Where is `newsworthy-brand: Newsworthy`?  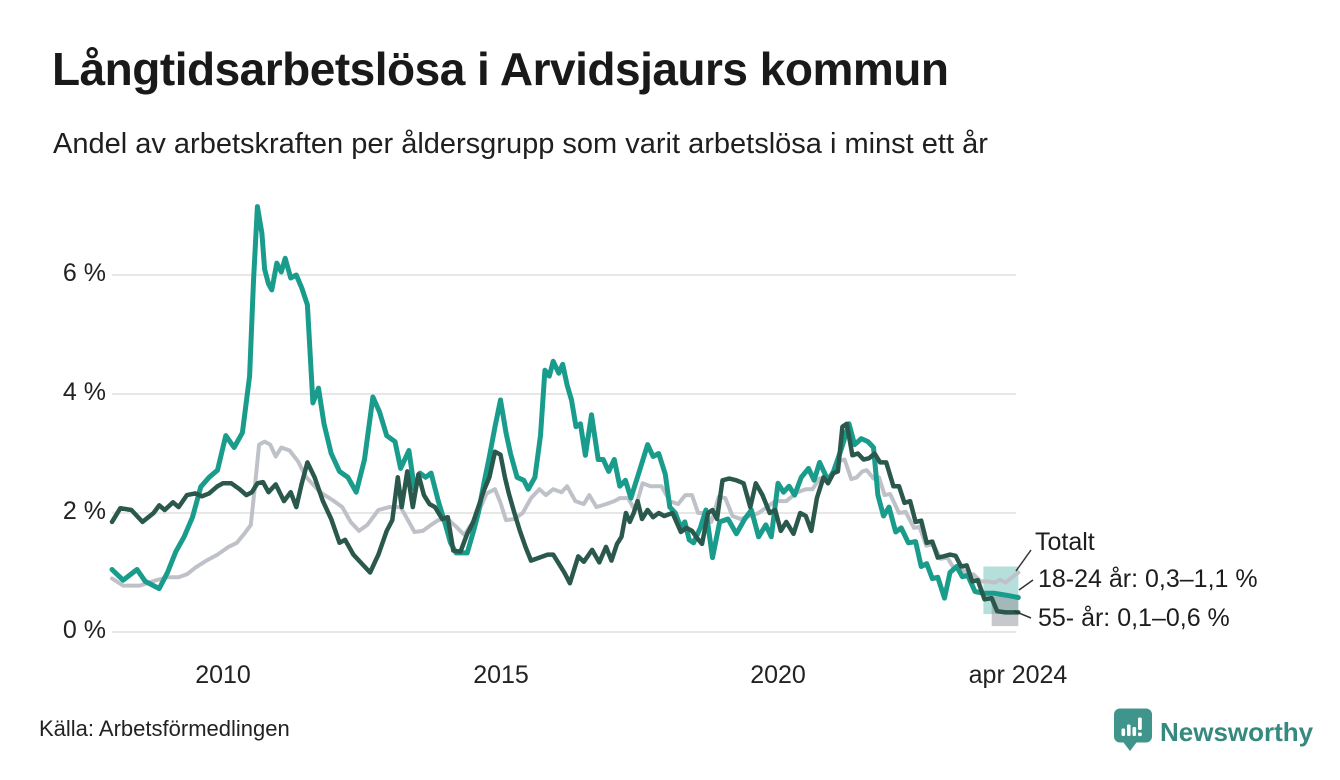 newsworthy-brand: Newsworthy is located at coordinates (1213, 732).